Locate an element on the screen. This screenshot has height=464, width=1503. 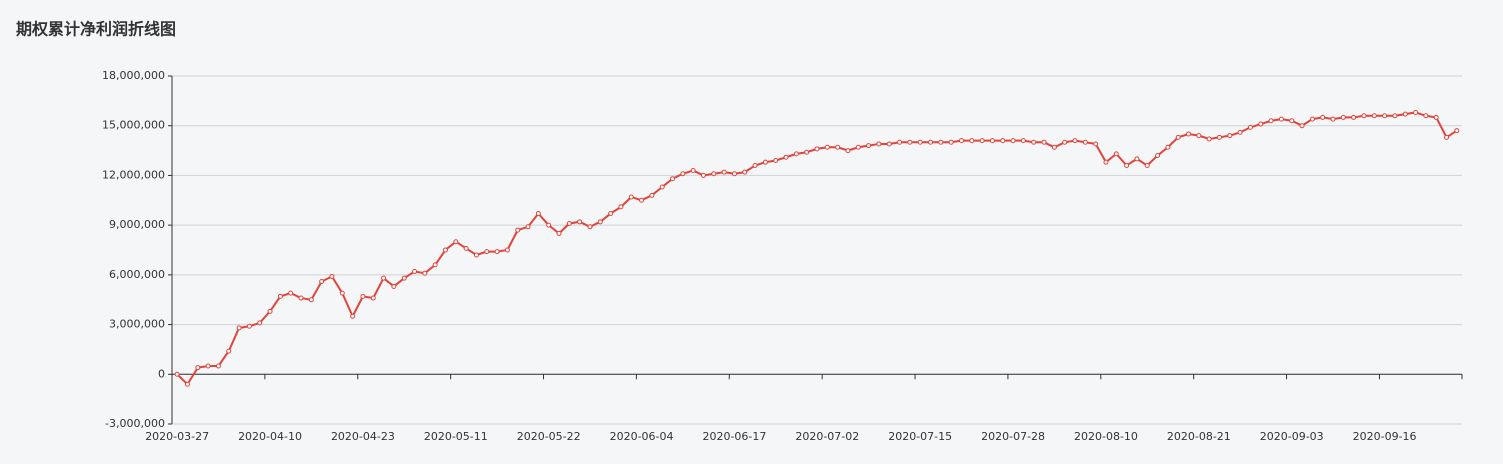
chart-title: 期权累计净利润折线图 is located at coordinates (96, 29).